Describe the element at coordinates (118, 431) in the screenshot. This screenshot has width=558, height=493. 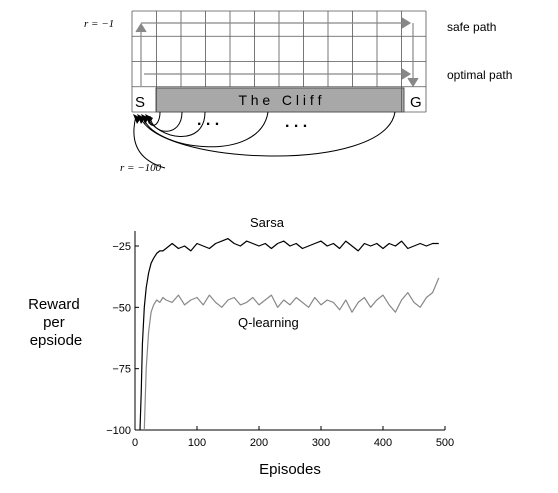
I see `y-tick-label: −100` at that location.